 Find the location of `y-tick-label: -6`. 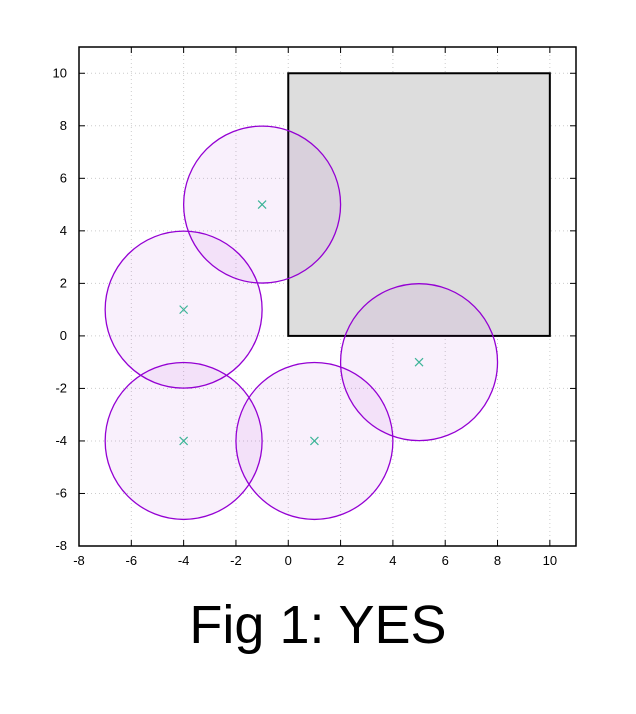

y-tick-label: -6 is located at coordinates (61, 492).